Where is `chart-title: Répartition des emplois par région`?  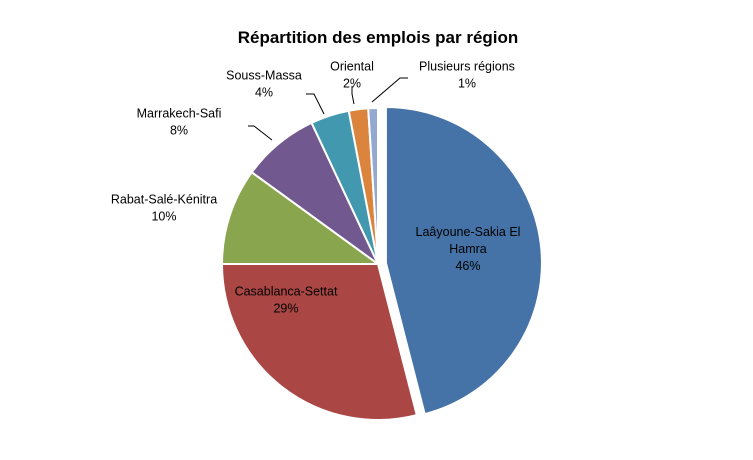
chart-title: Répartition des emplois par région is located at coordinates (378, 37).